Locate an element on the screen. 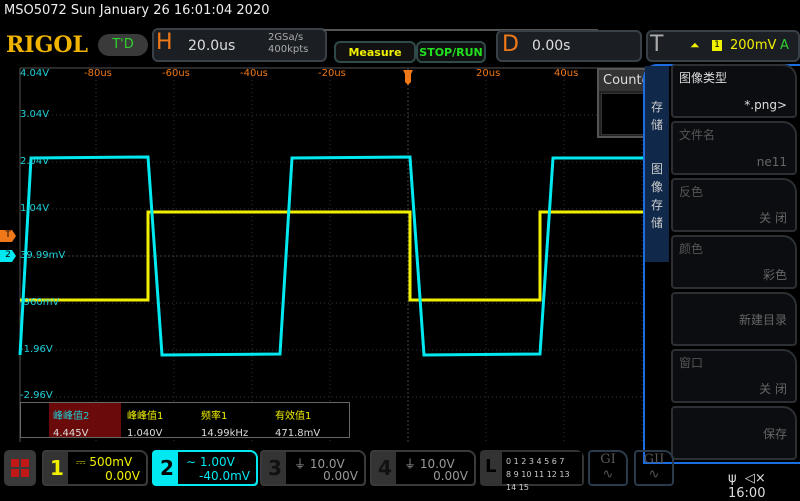 Image resolution: width=800 pixels, height=501 pixels. measurement-item: 峰峰值2 4.445V is located at coordinates (85, 421).